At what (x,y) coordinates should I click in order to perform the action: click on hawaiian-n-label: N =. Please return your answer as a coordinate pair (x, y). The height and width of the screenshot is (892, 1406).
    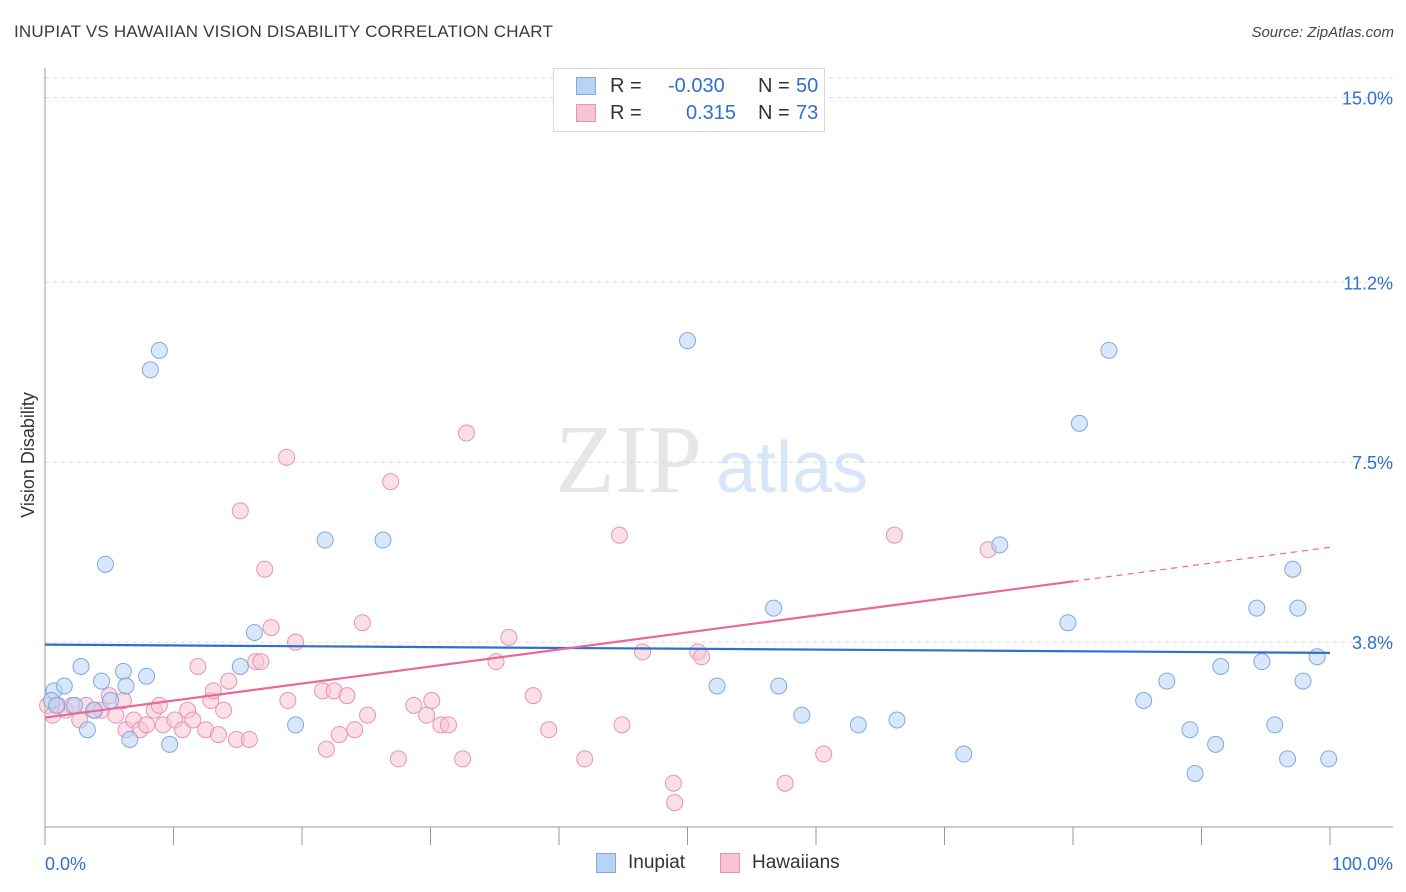
    Looking at the image, I should click on (774, 113).